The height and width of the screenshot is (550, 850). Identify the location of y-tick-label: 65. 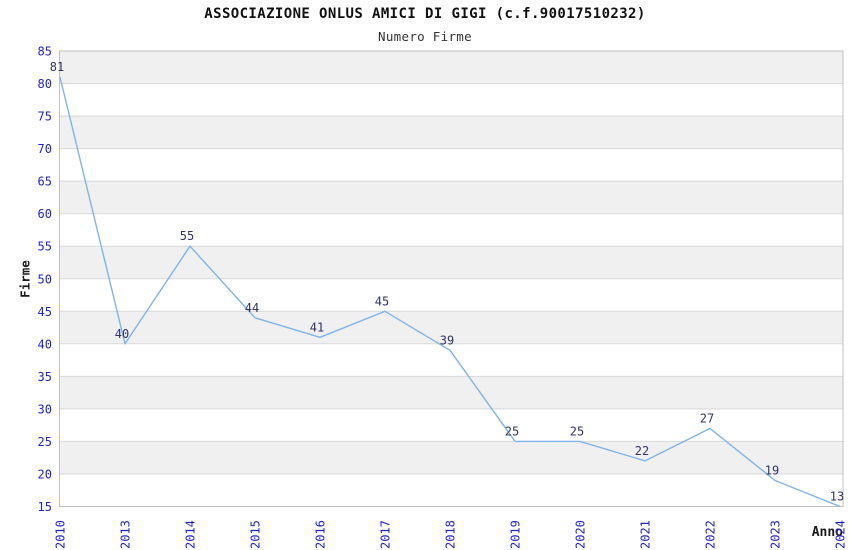
(45, 182).